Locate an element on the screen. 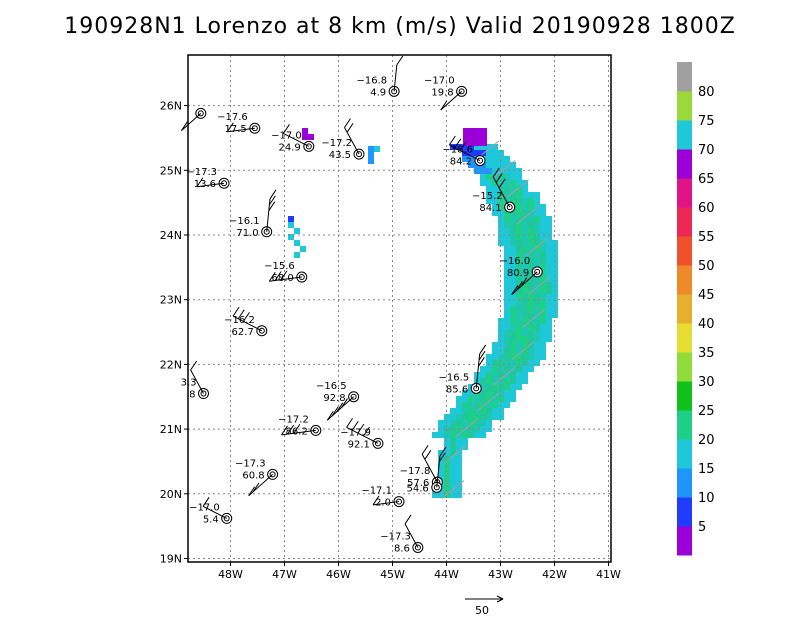 Image resolution: width=800 pixels, height=618 pixels. station-marker: 54.6 is located at coordinates (427, 470).